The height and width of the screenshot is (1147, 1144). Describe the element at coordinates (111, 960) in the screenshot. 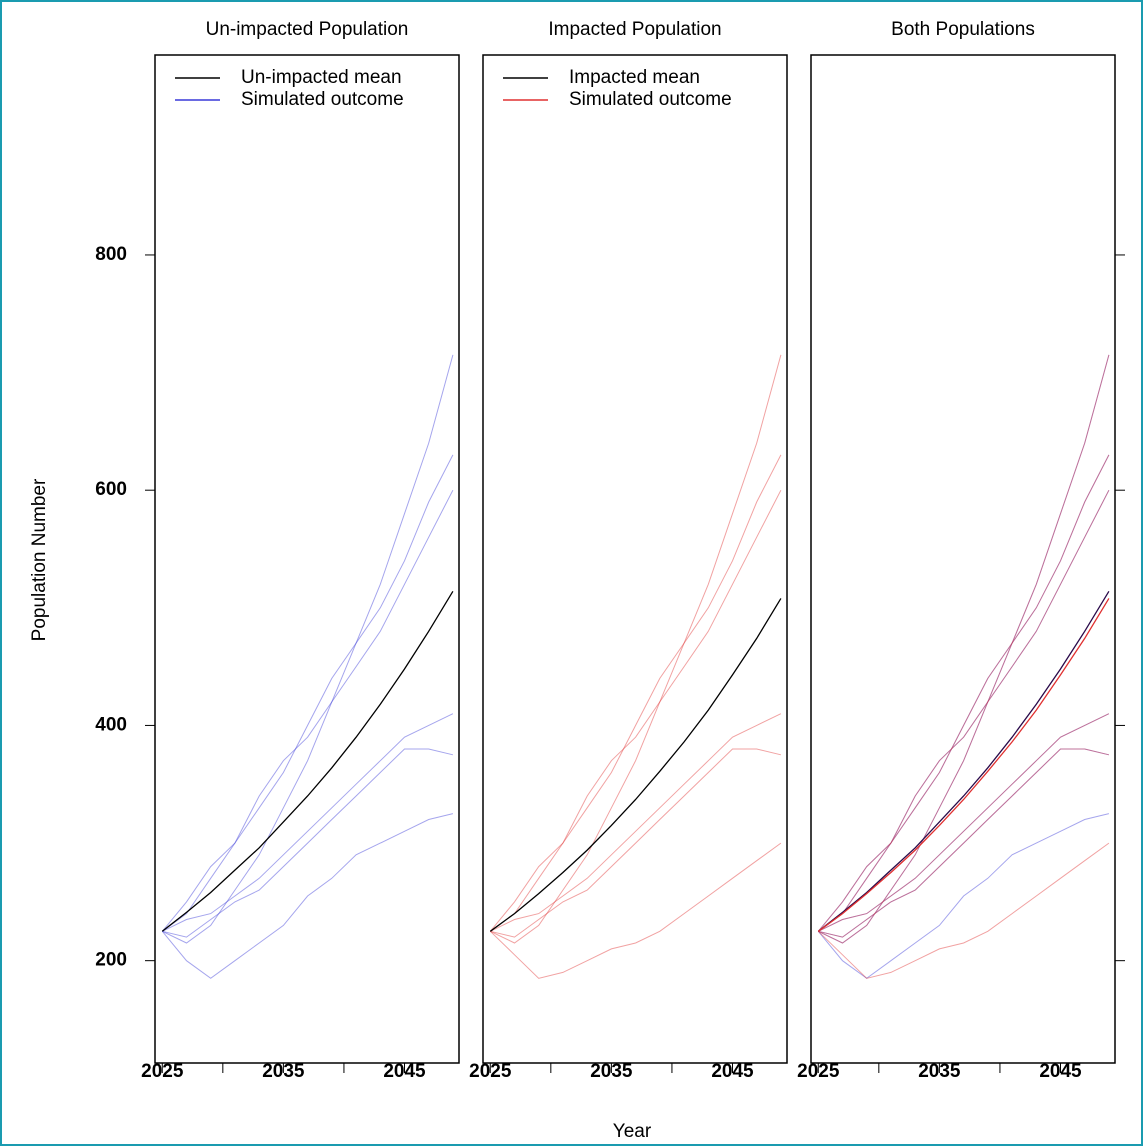

I see `y-tick-label: 200` at that location.